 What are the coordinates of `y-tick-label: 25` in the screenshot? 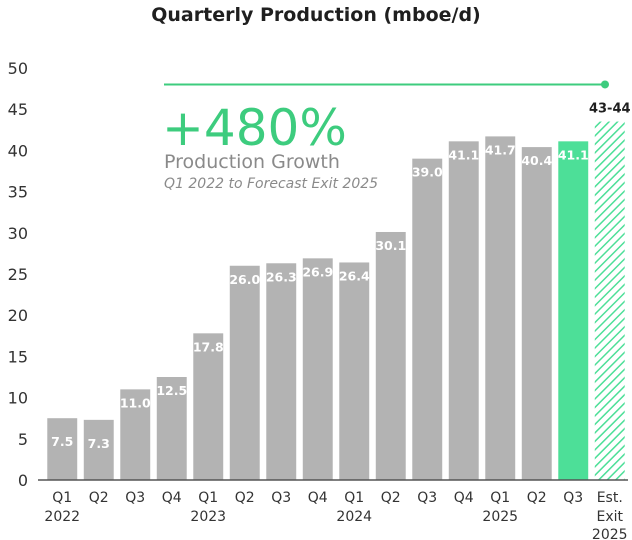 It's located at (18, 274).